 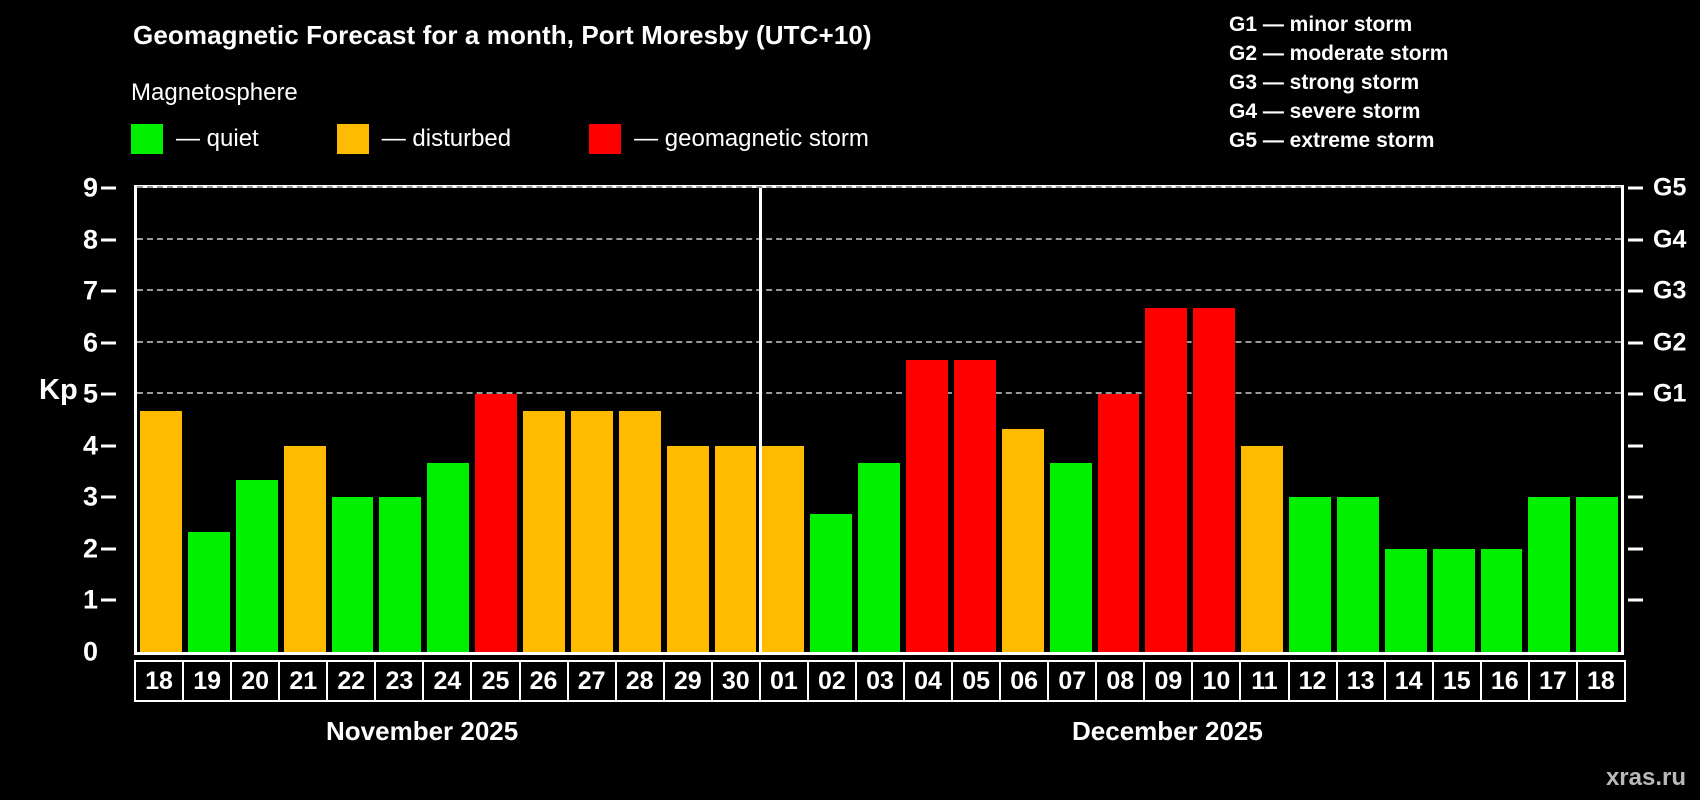 What do you see at coordinates (544, 531) in the screenshot?
I see `bar-26-disturbed` at bounding box center [544, 531].